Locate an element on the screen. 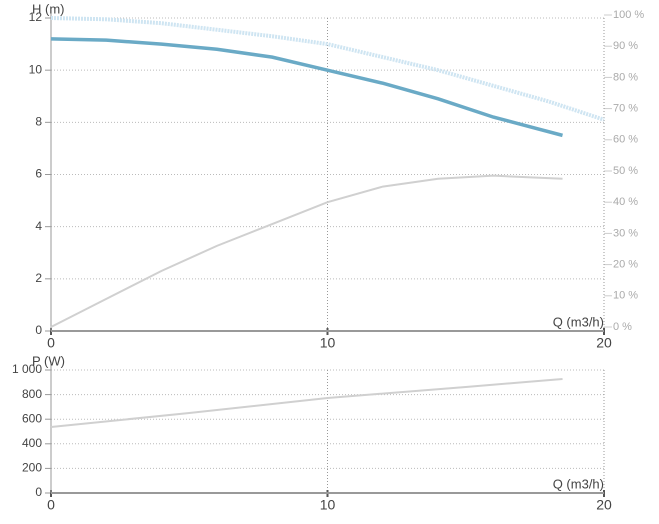  y2-tick-label: 100 % is located at coordinates (628, 15).